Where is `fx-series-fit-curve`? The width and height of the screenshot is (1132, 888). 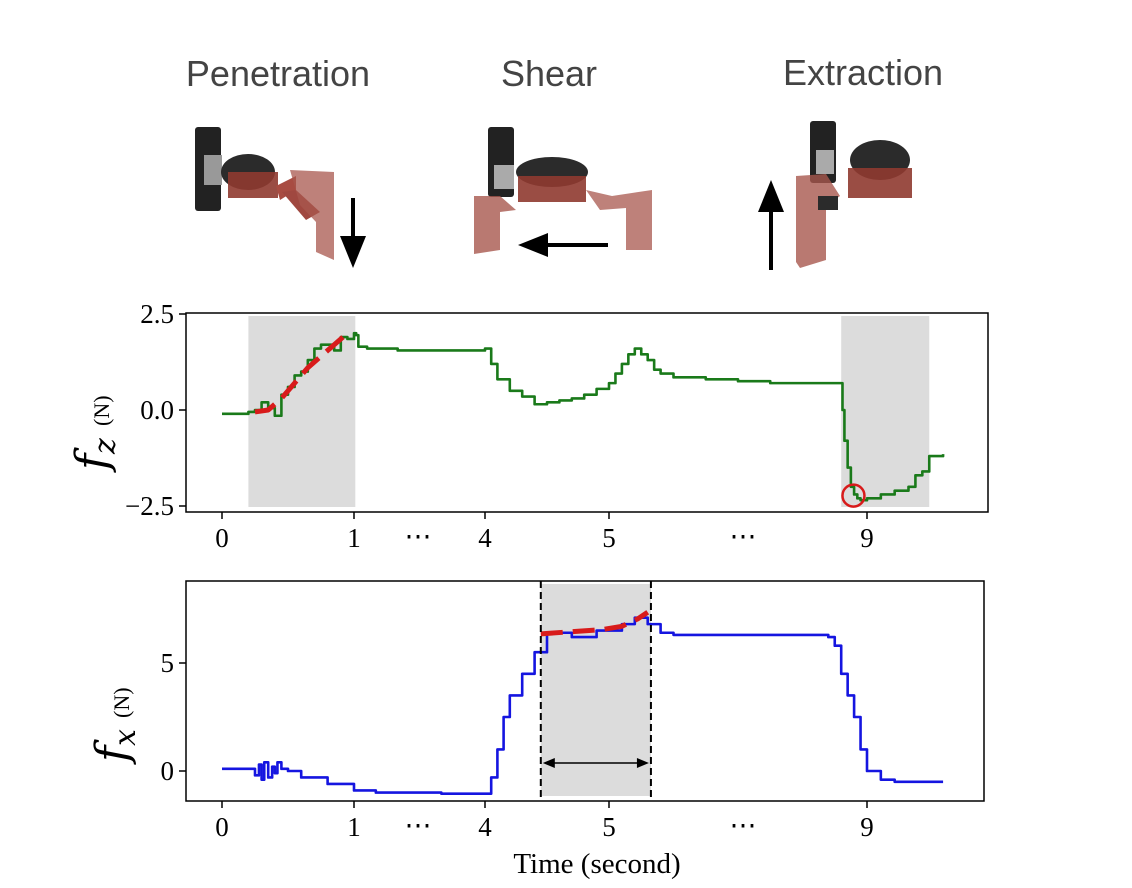 fx-series-fit-curve is located at coordinates (595, 623).